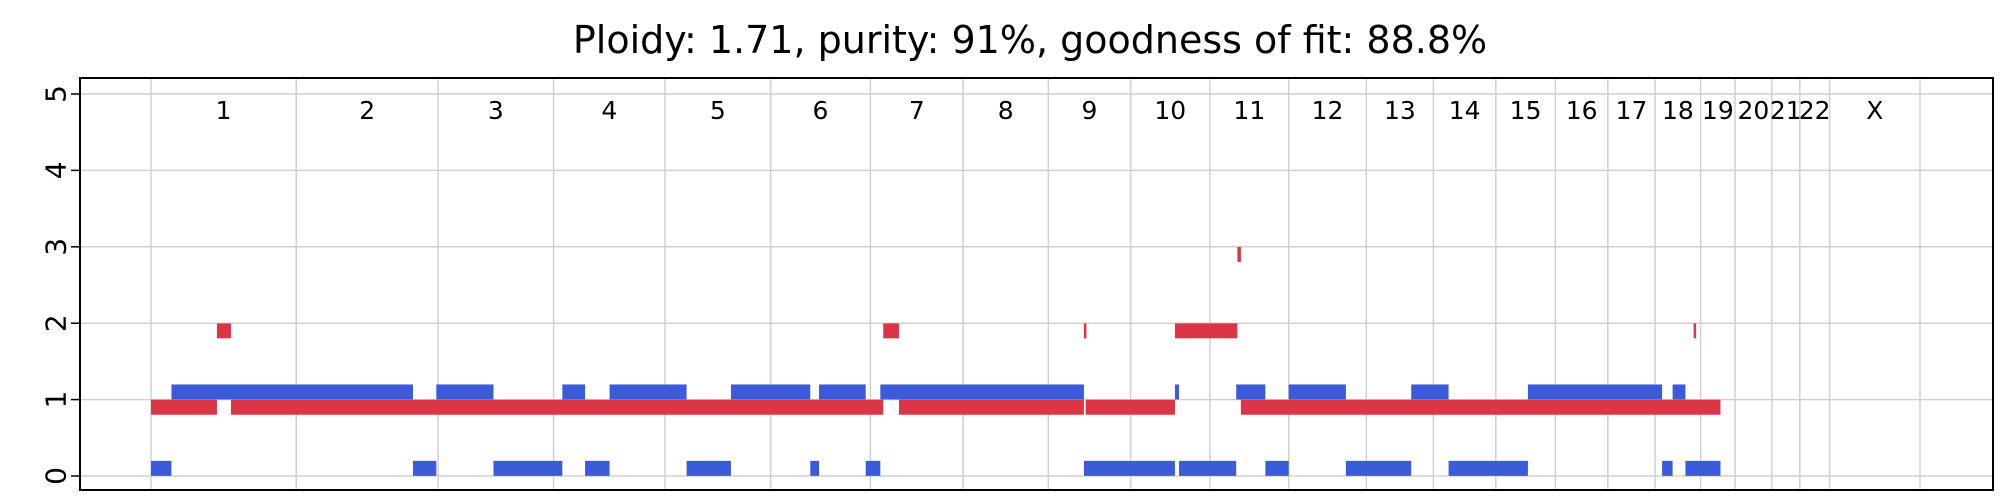 This screenshot has width=2000, height=500. I want to click on chromosome-label-14: 14, so click(1465, 110).